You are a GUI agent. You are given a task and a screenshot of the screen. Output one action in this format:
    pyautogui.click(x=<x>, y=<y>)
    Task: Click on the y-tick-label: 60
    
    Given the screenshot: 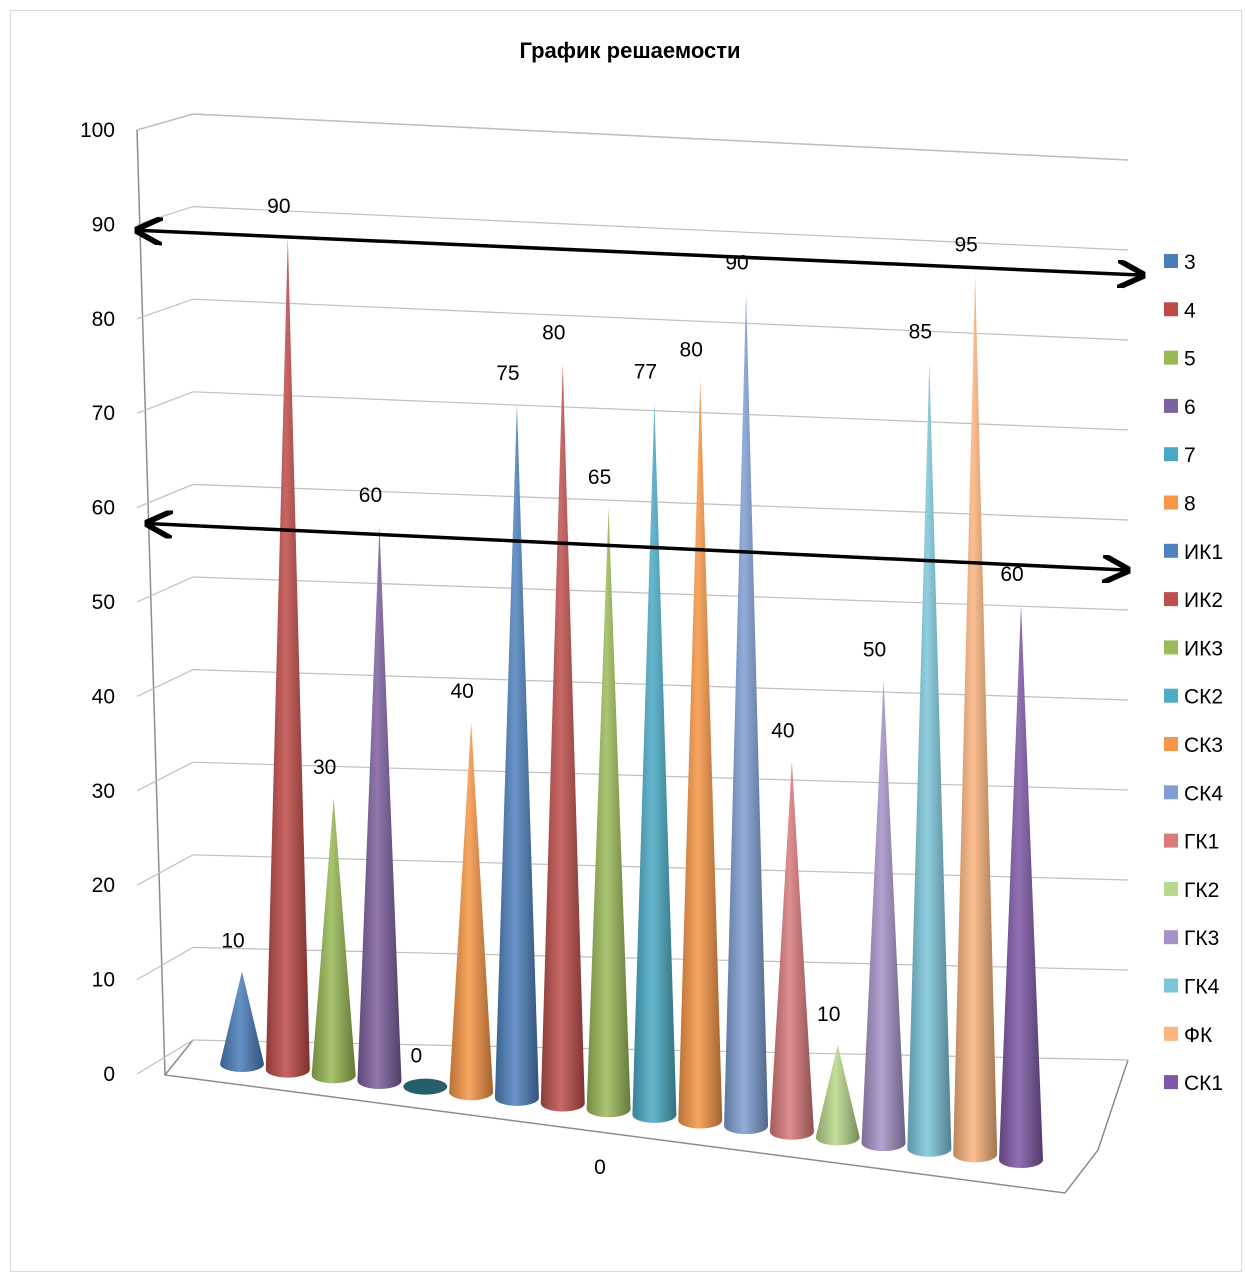 What is the action you would take?
    pyautogui.click(x=103, y=508)
    